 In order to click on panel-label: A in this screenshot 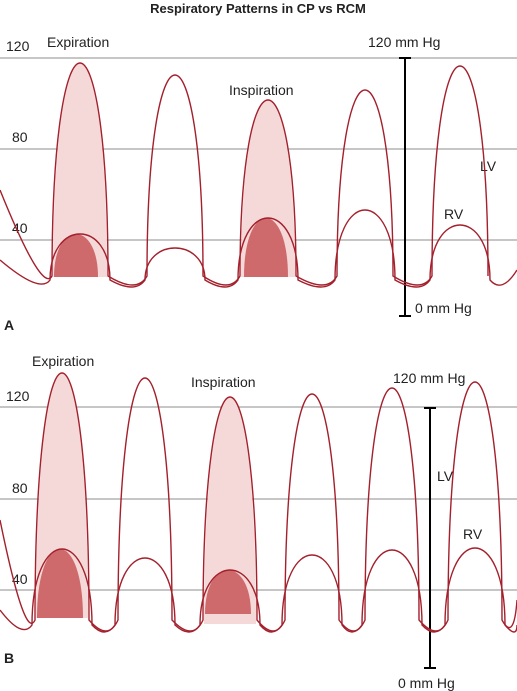, I will do `click(9, 325)`.